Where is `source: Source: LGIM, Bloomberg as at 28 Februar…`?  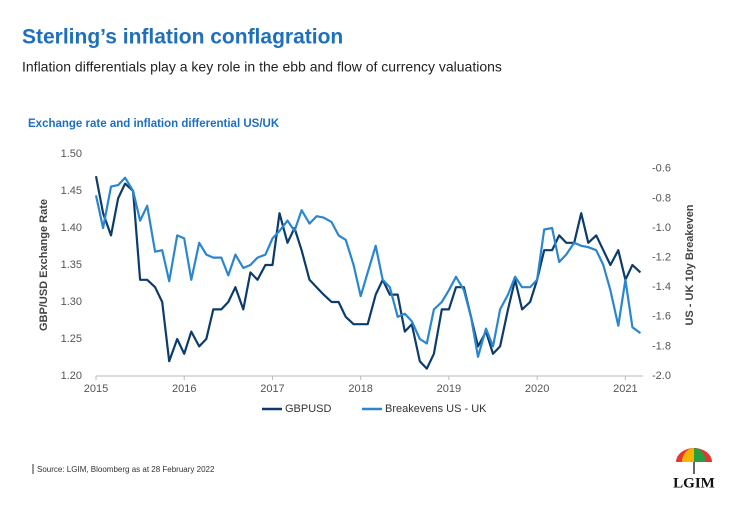
source: Source: LGIM, Bloomberg as at 28 Februar… is located at coordinates (126, 469).